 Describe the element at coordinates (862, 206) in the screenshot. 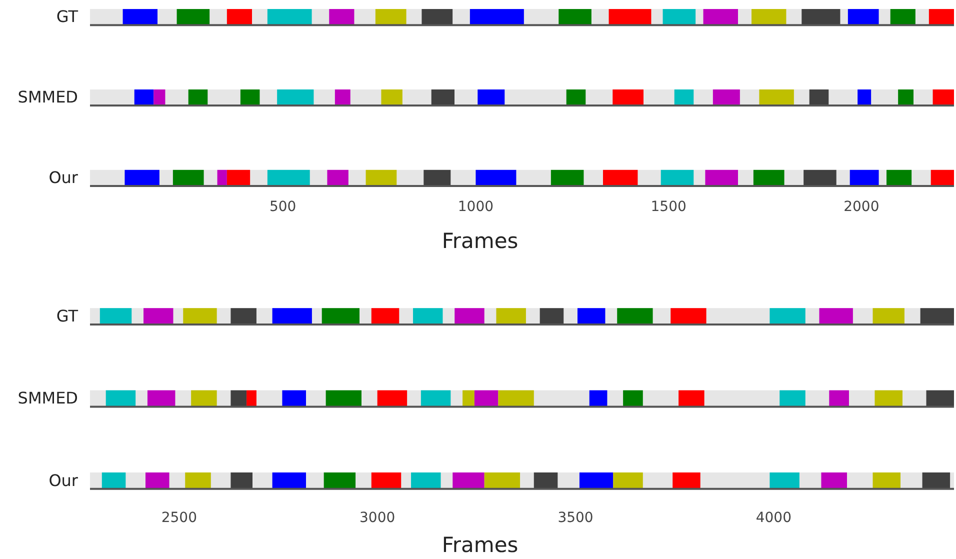

I see `x-tick-label: 2000` at that location.